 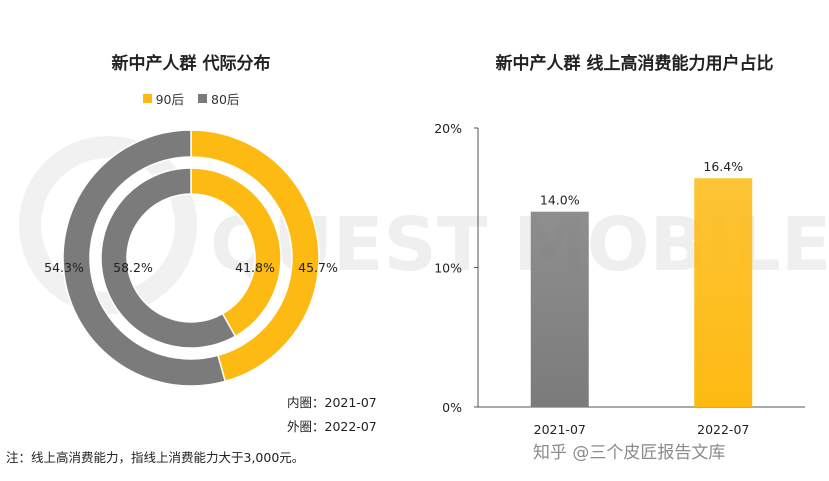 I want to click on y-tick-label: 10%, so click(x=448, y=268).